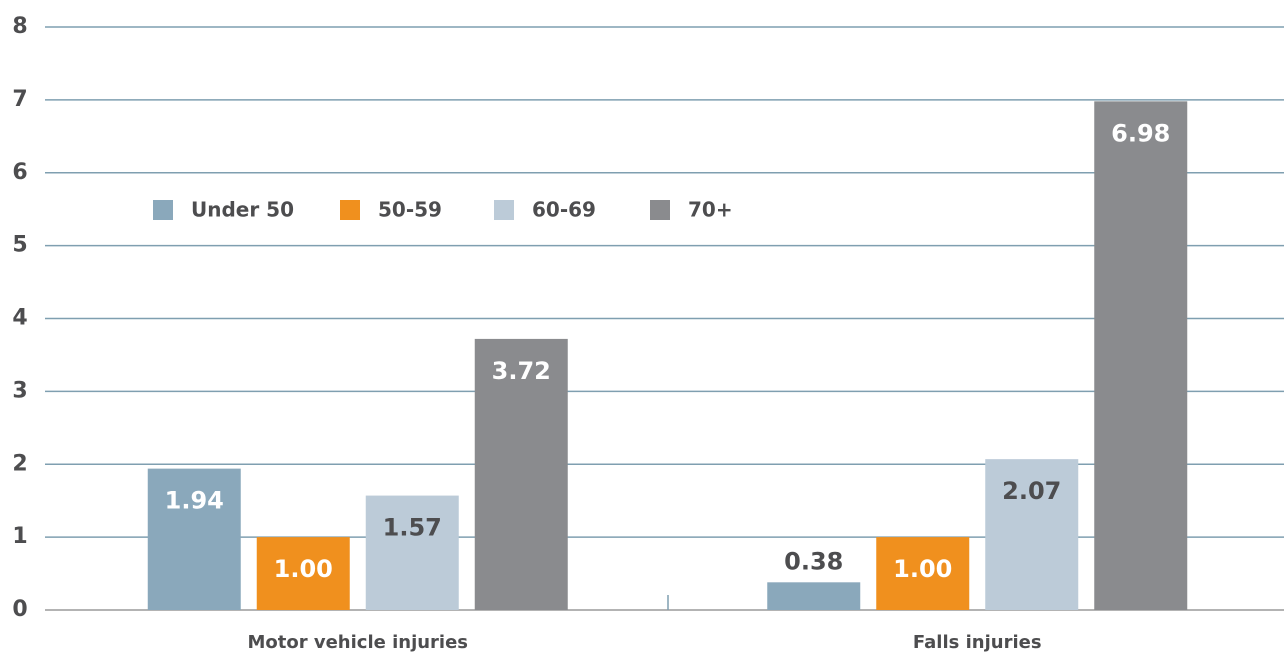 The image size is (1284, 660). I want to click on value-label: 1.57, so click(412, 528).